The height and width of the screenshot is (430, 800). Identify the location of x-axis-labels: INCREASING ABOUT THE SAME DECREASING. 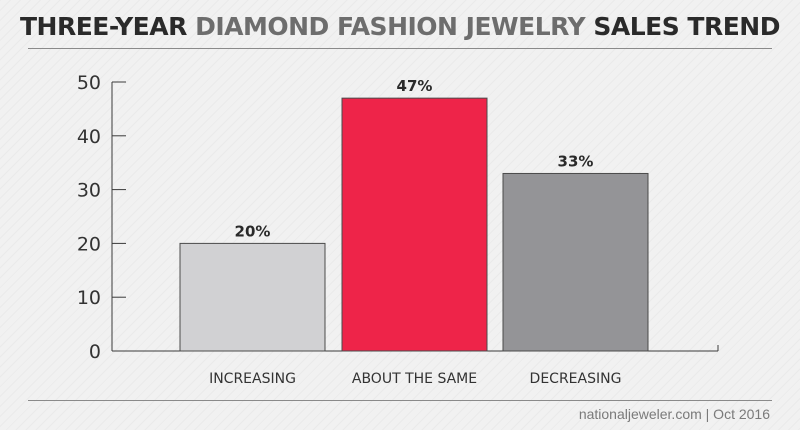
(415, 379).